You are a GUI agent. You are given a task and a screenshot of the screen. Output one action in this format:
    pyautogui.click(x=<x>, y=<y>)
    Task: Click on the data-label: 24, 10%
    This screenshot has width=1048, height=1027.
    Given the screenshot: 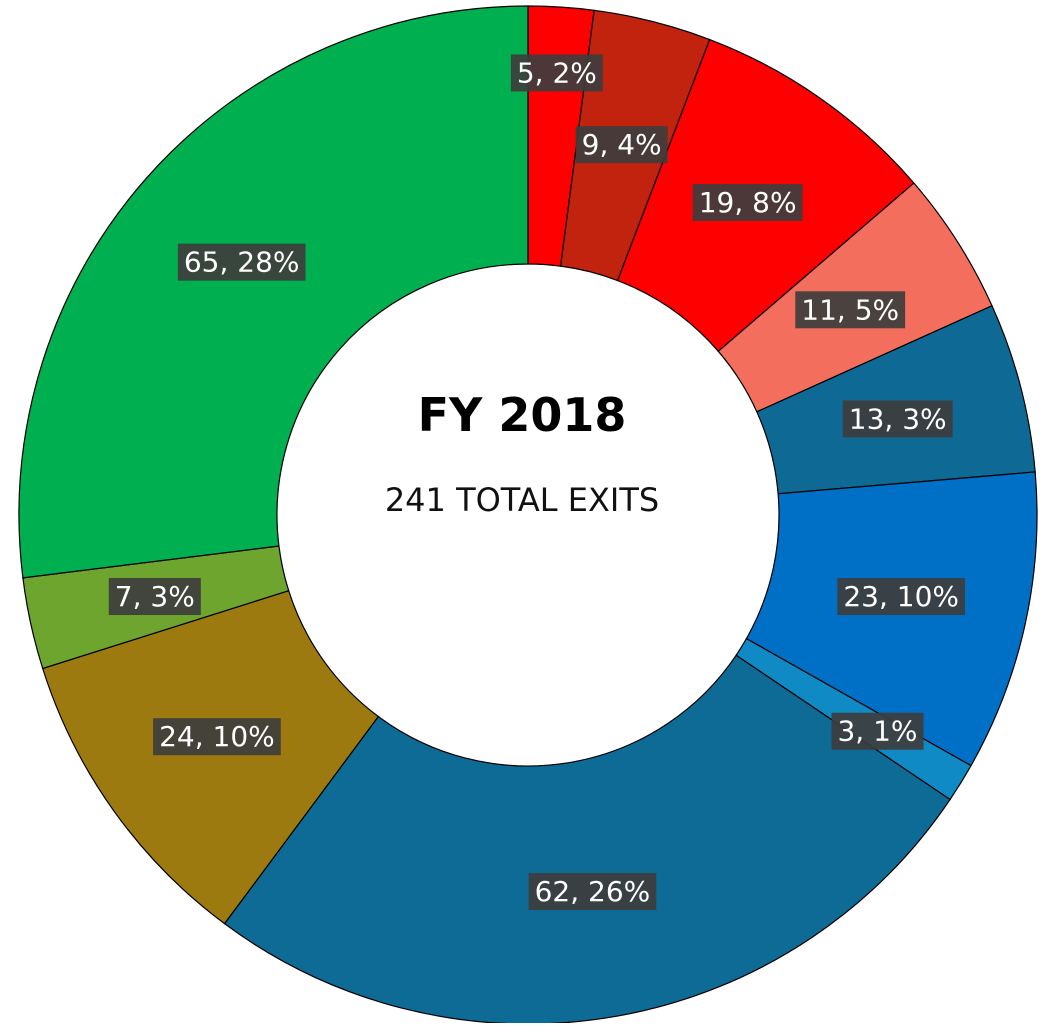 What is the action you would take?
    pyautogui.click(x=217, y=736)
    